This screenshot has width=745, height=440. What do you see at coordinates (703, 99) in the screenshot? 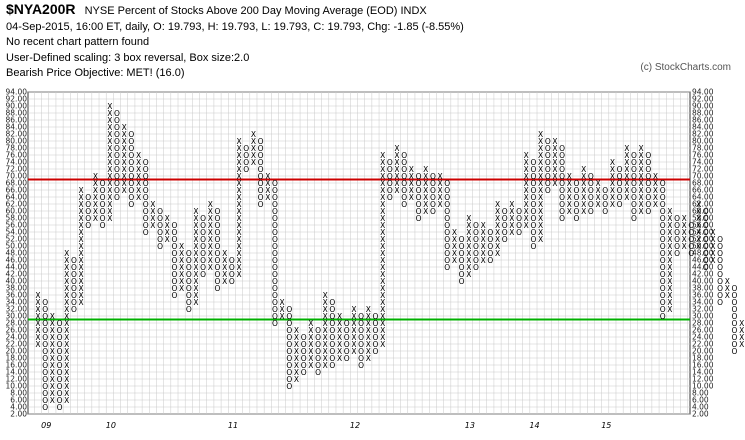
I see `y-tick-label-right: 92.00` at bounding box center [703, 99].